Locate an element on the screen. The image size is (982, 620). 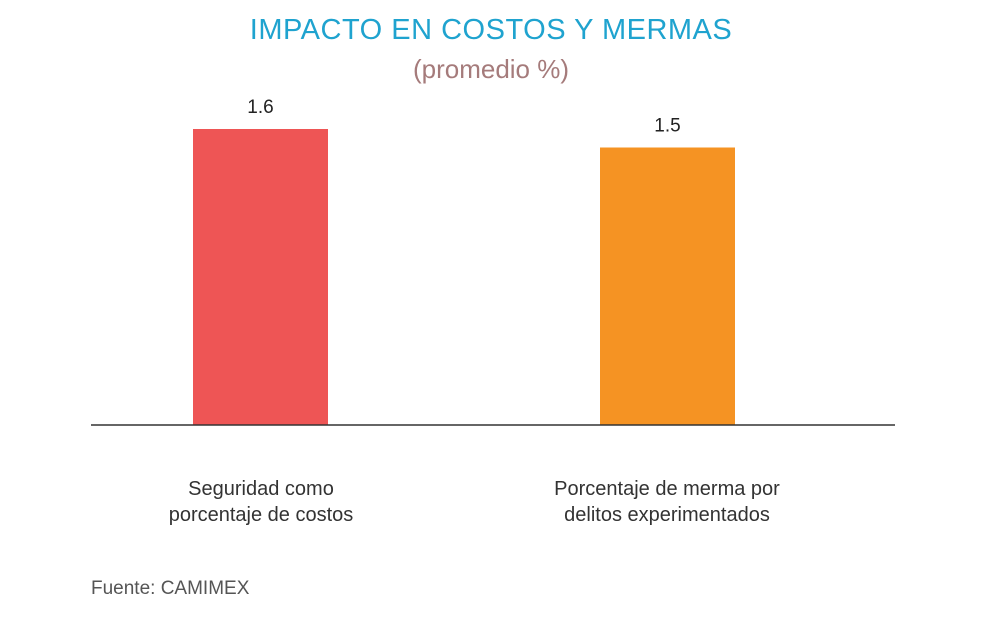
data-label-0: 1.6 is located at coordinates (260, 107).